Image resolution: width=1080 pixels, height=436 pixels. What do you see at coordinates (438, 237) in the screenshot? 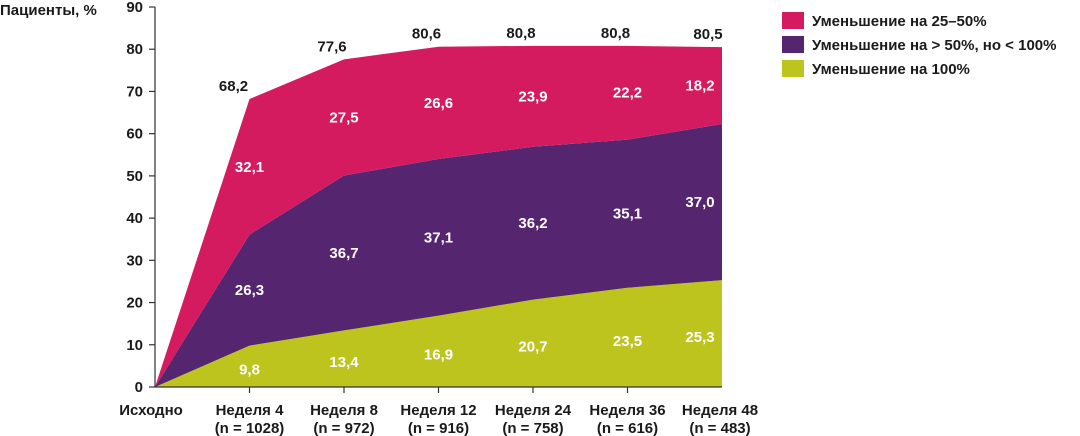
I see `segment-value-label: 37,1` at bounding box center [438, 237].